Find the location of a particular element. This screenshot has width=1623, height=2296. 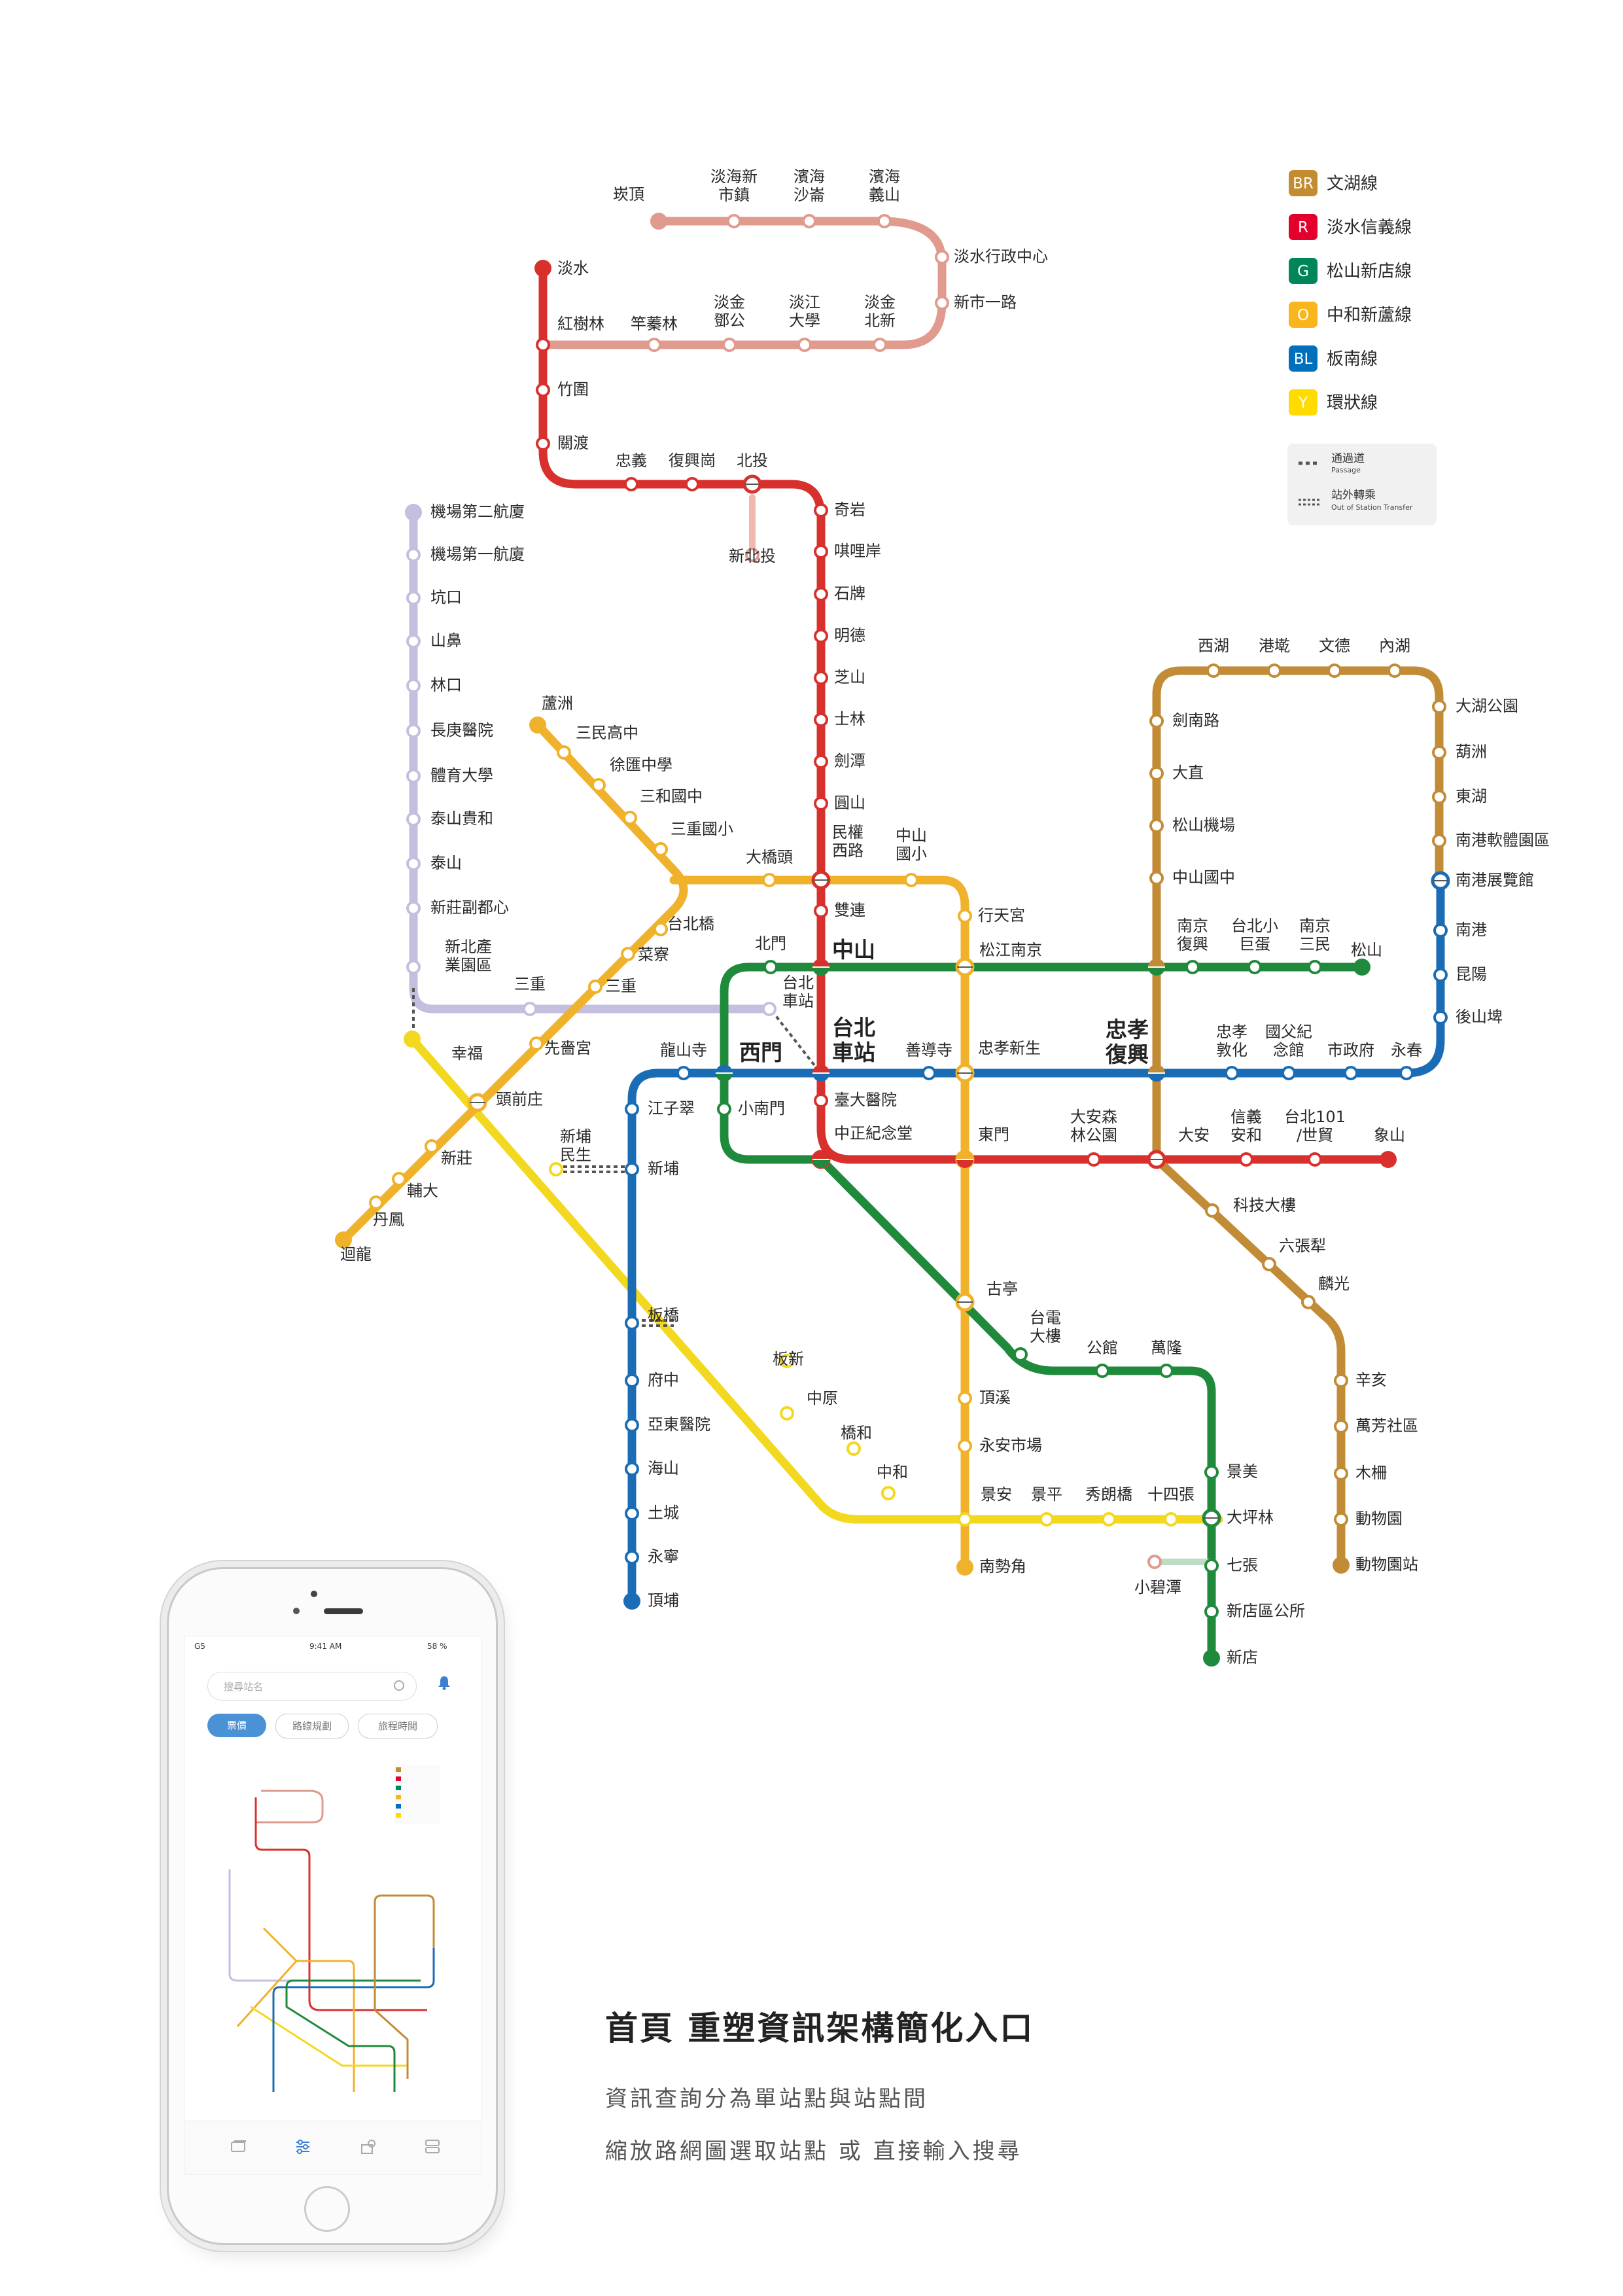

station-dot-airport_t1 is located at coordinates (414, 555).